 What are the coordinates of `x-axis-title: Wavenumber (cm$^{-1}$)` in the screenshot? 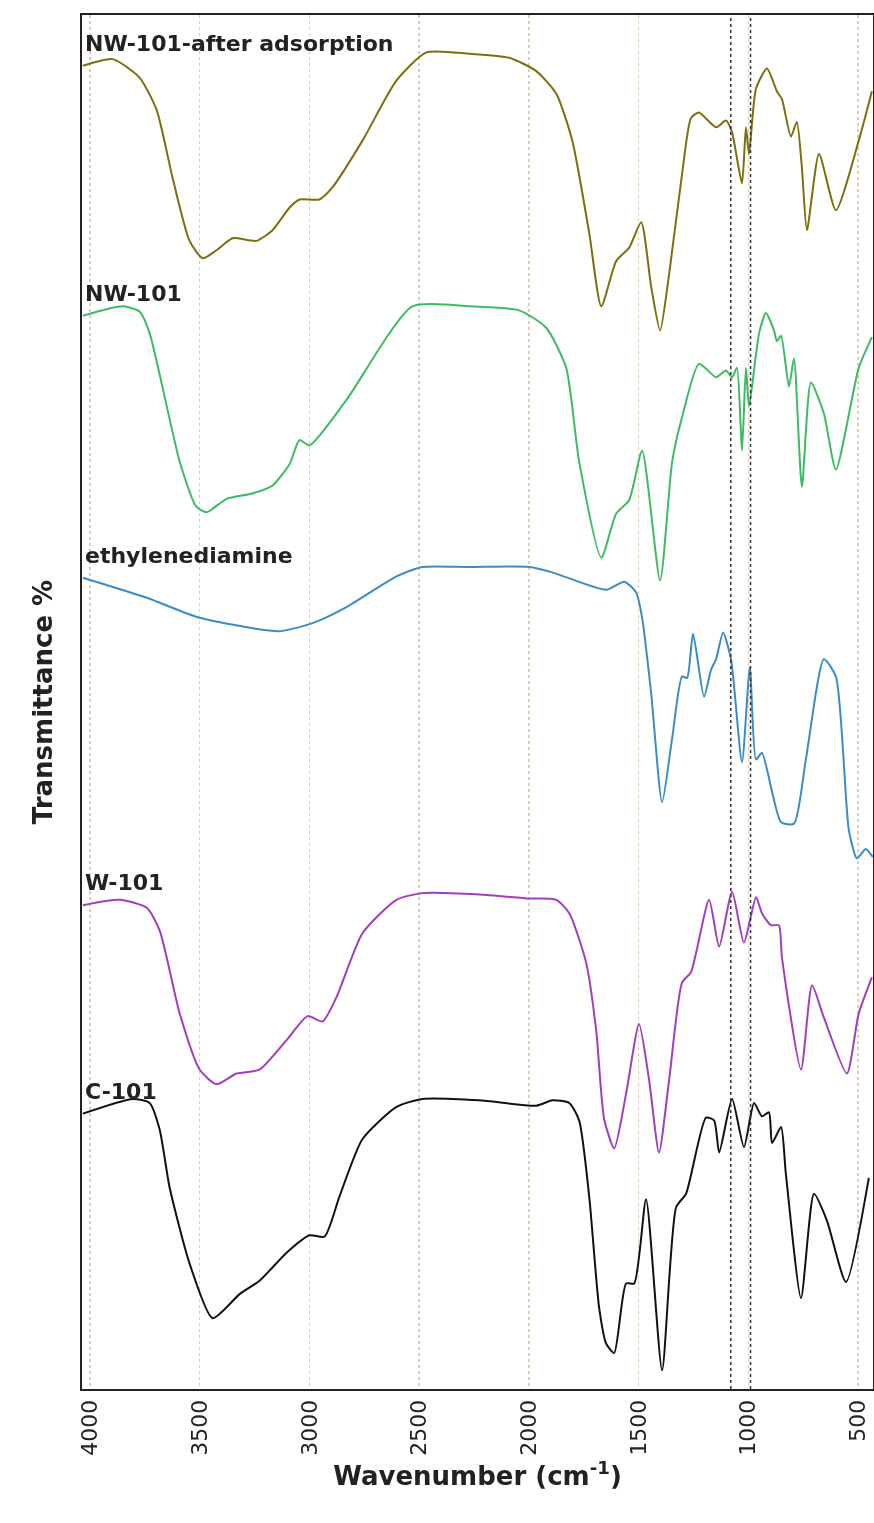 It's located at (477, 1474).